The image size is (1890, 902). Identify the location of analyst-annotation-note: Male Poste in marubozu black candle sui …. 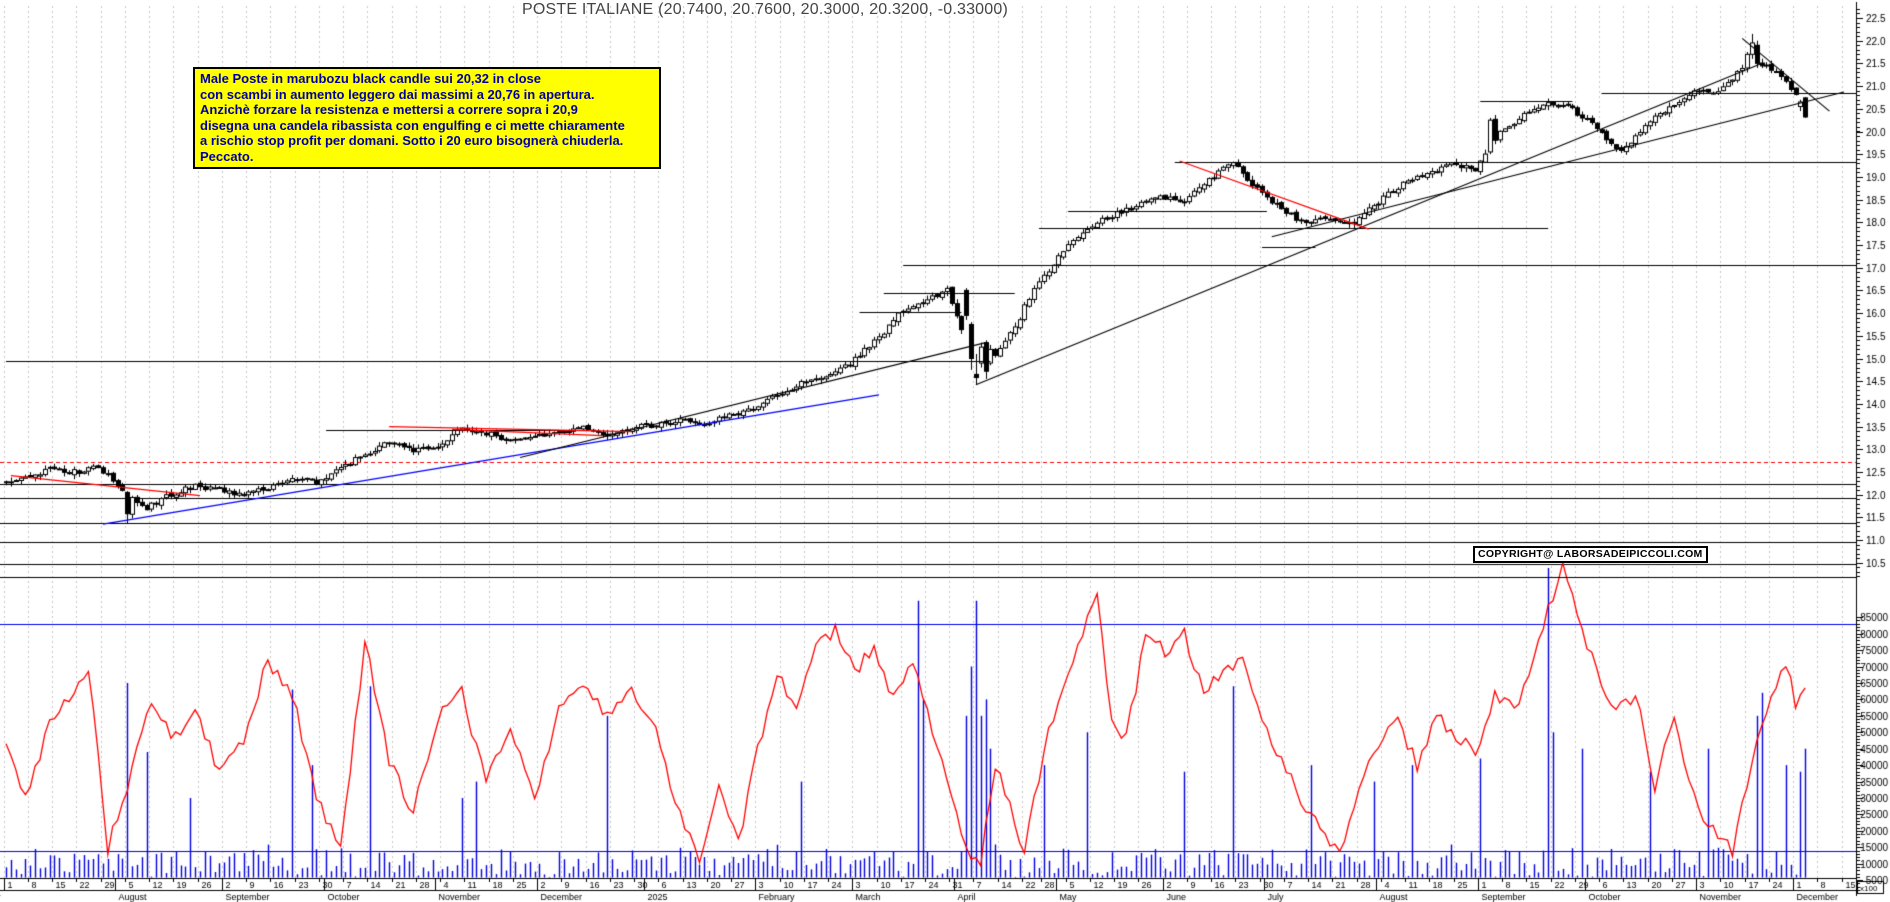
(427, 118).